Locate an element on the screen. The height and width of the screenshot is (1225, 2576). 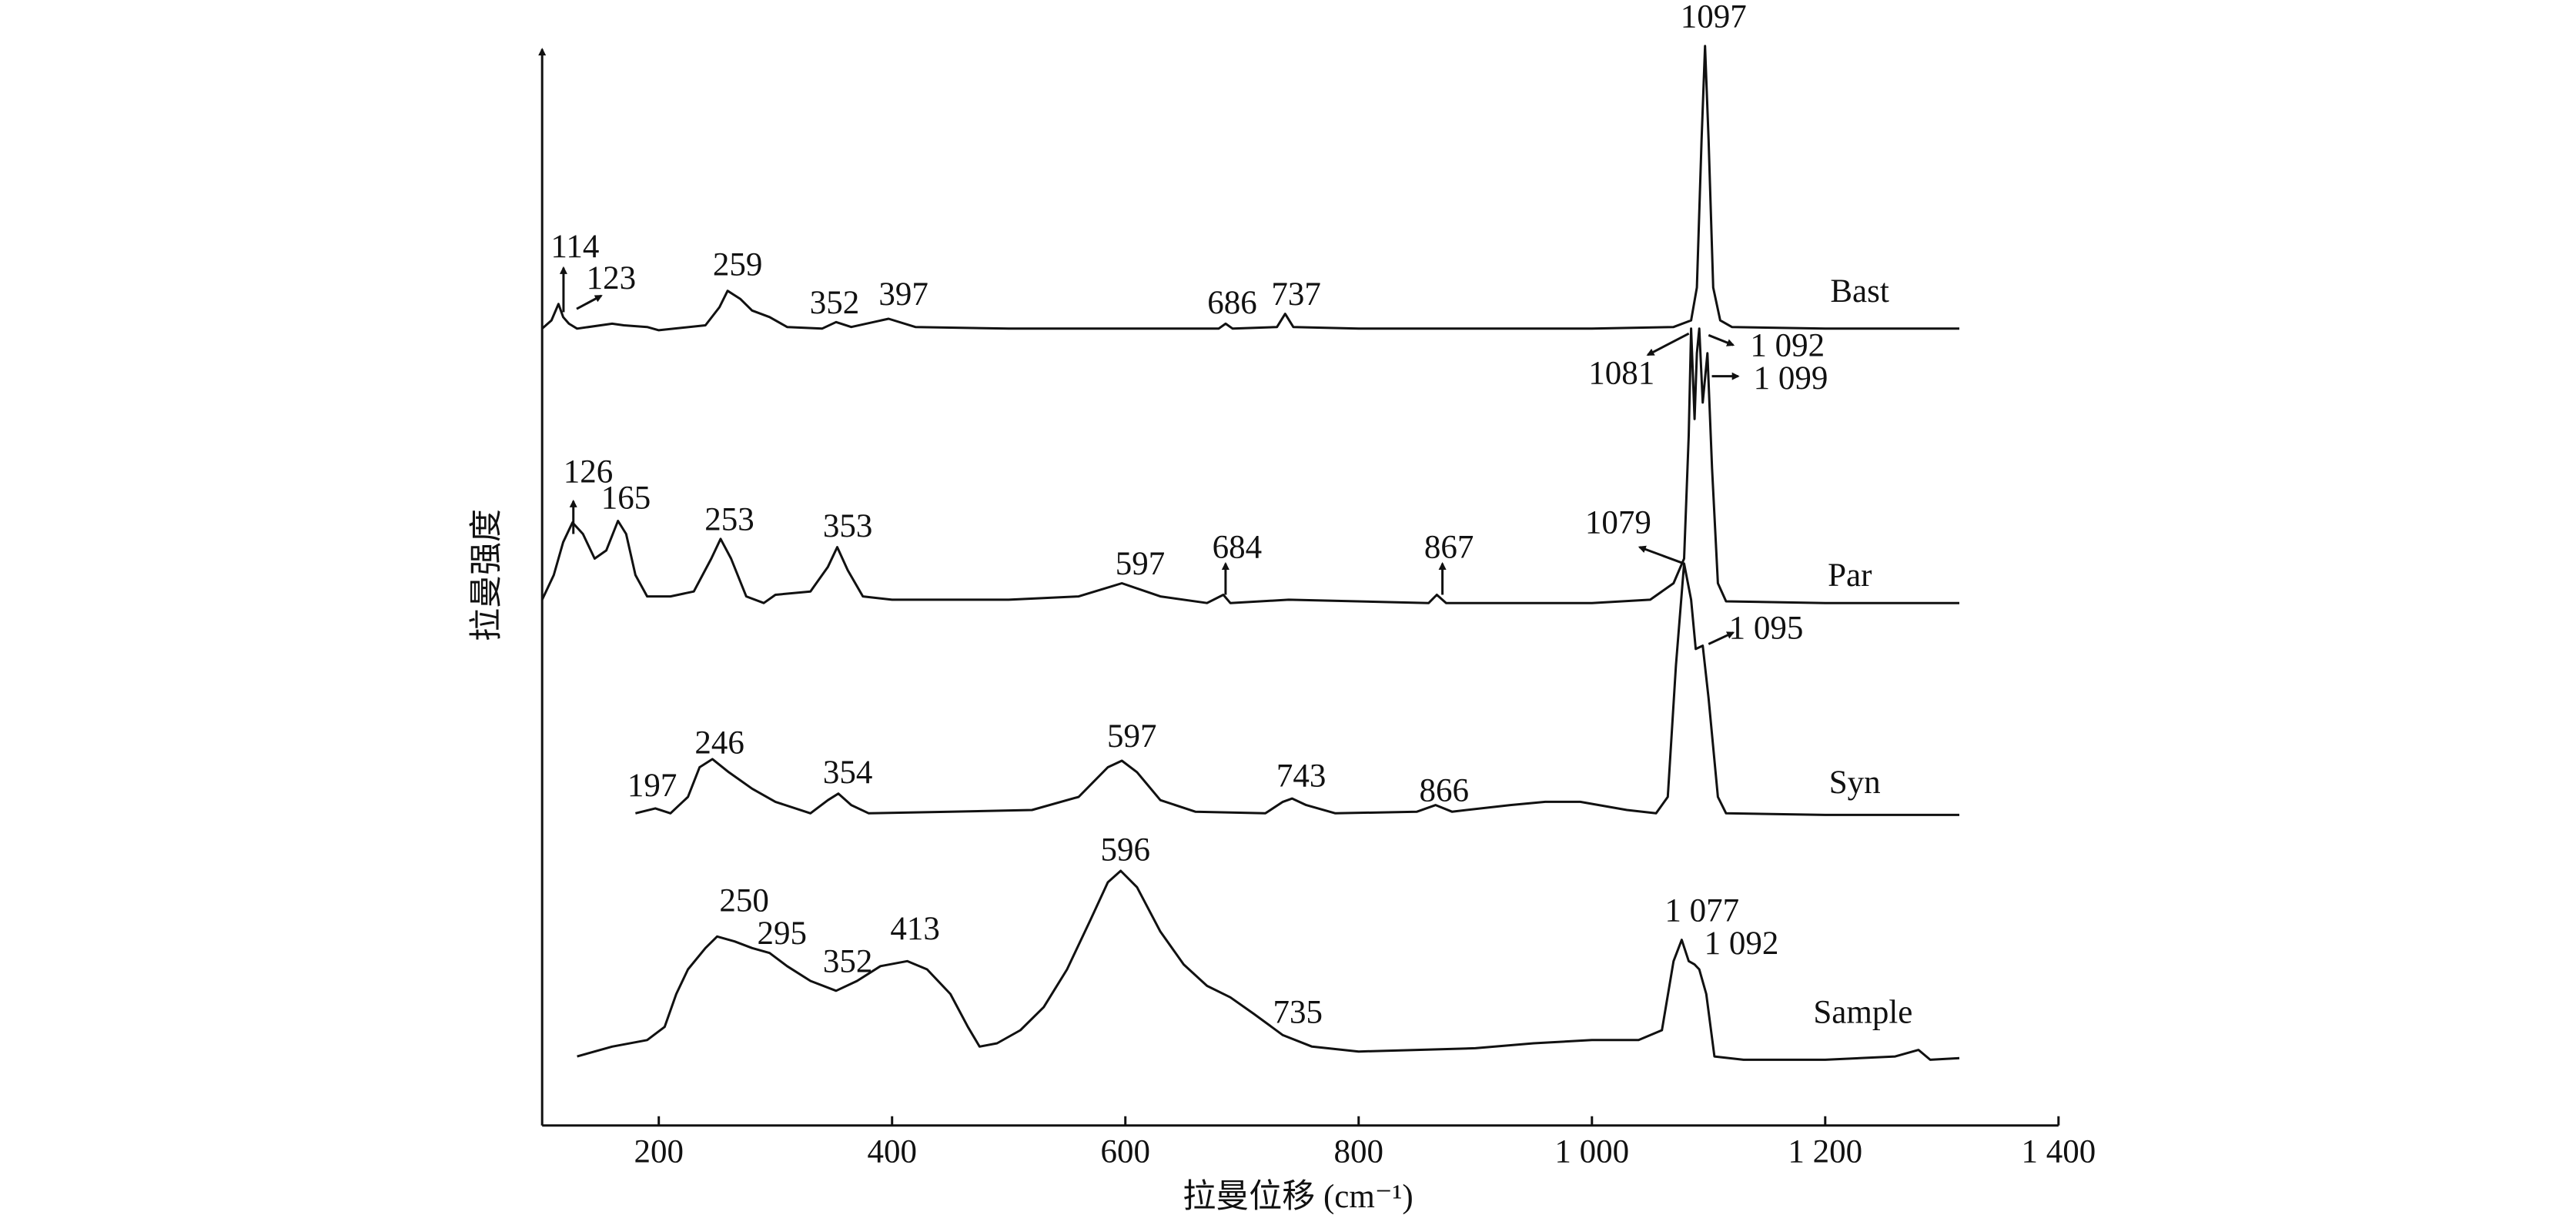
x-tick-label: 800 is located at coordinates (1359, 1152).